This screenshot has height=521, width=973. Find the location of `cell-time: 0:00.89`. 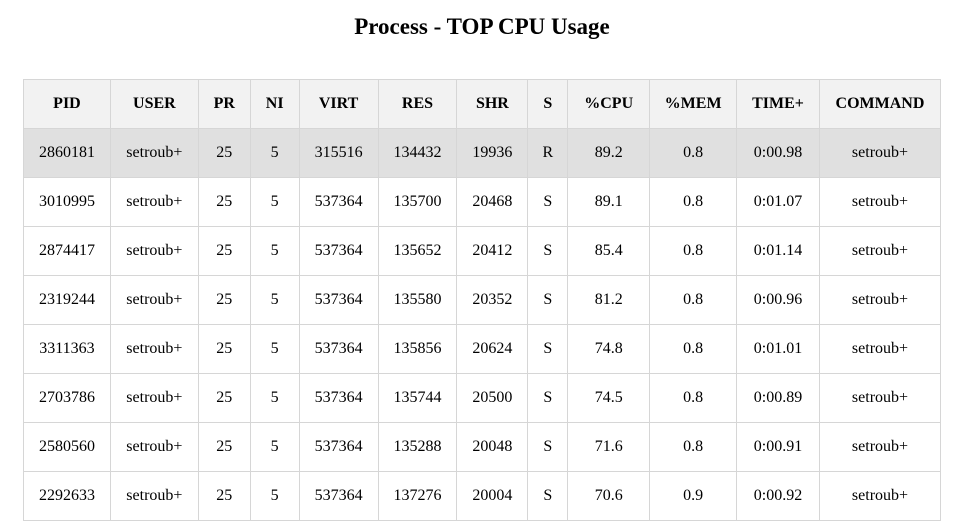

cell-time: 0:00.89 is located at coordinates (778, 398).